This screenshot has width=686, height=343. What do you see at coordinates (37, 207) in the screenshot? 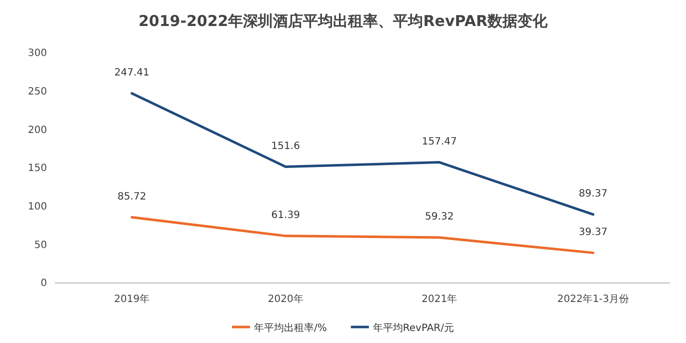
I see `y-tick-label: 100` at bounding box center [37, 207].